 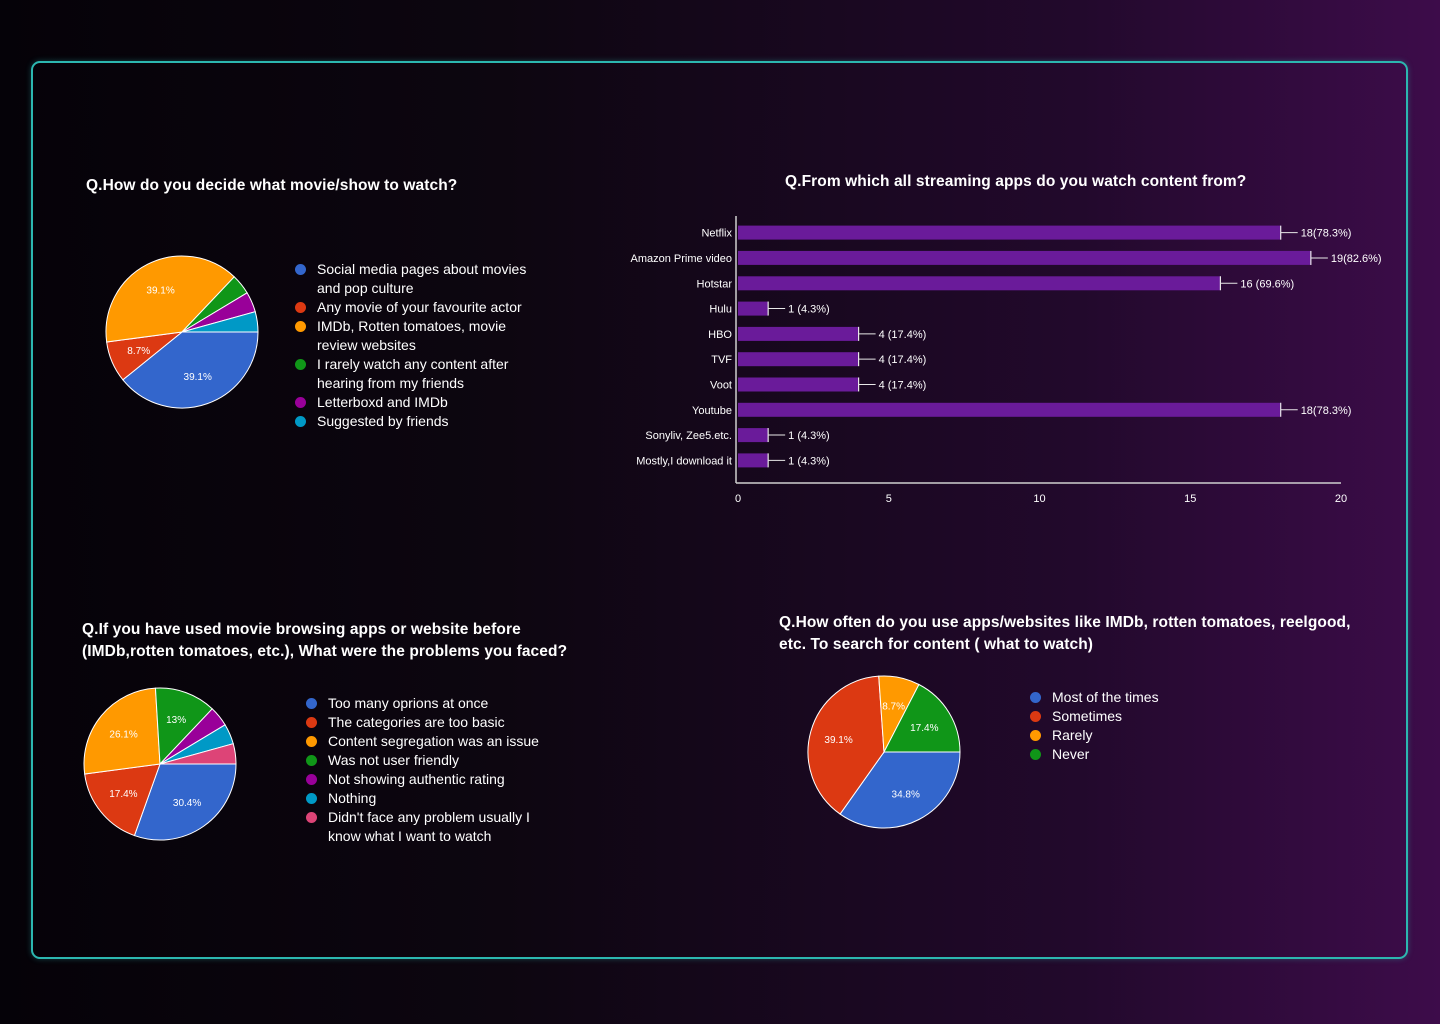 What do you see at coordinates (720, 310) in the screenshot?
I see `apps-category-label: Hulu` at bounding box center [720, 310].